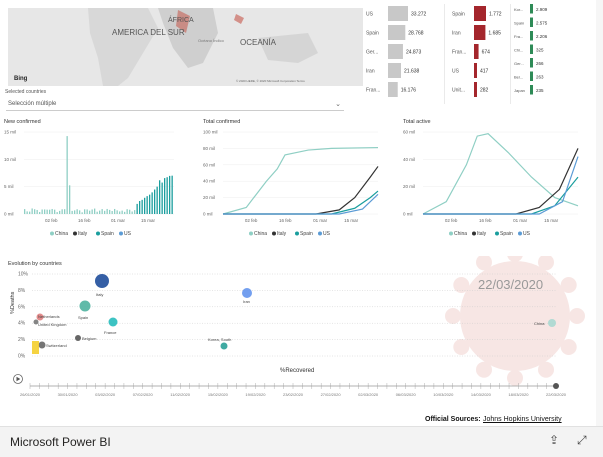  I want to click on filter-label: Selected countries, so click(25, 92).